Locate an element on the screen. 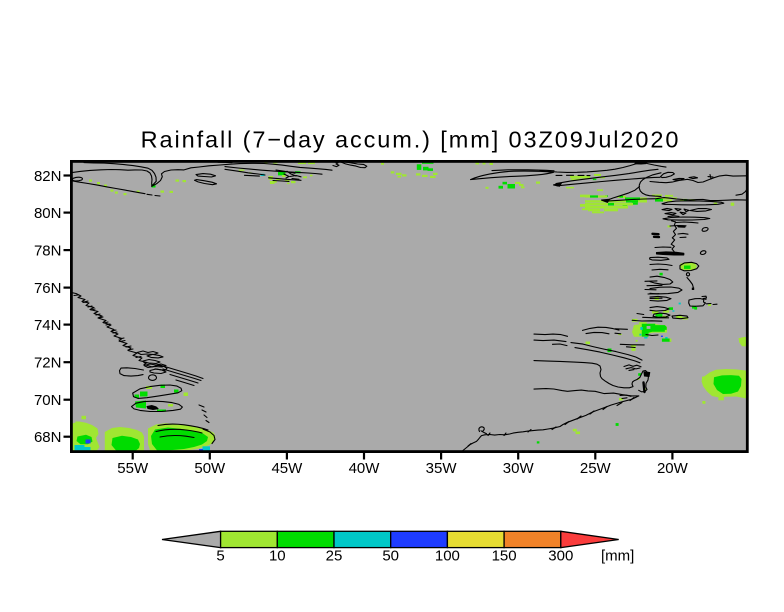  svg-text: 40W is located at coordinates (365, 468).